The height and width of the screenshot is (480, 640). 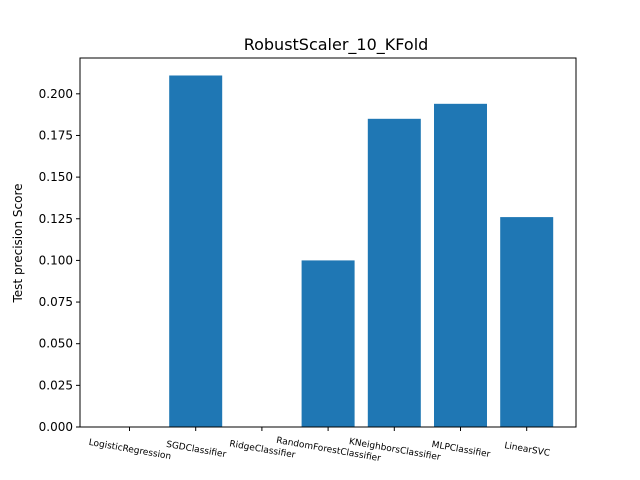 I want to click on bar-KNeighborsClassifier, so click(x=394, y=272).